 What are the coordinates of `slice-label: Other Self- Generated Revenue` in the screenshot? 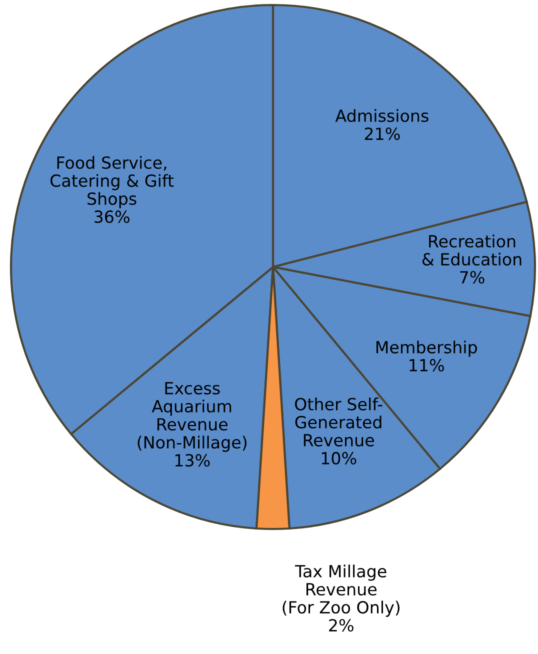 It's located at (338, 422).